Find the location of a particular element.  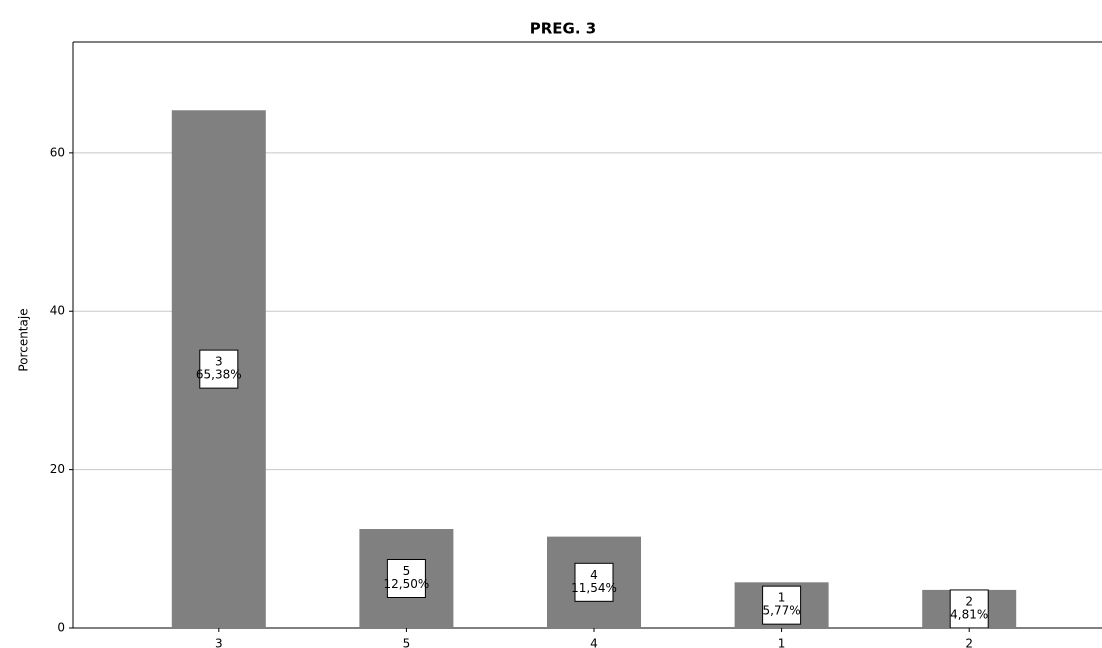

label-category: 2 is located at coordinates (969, 601).